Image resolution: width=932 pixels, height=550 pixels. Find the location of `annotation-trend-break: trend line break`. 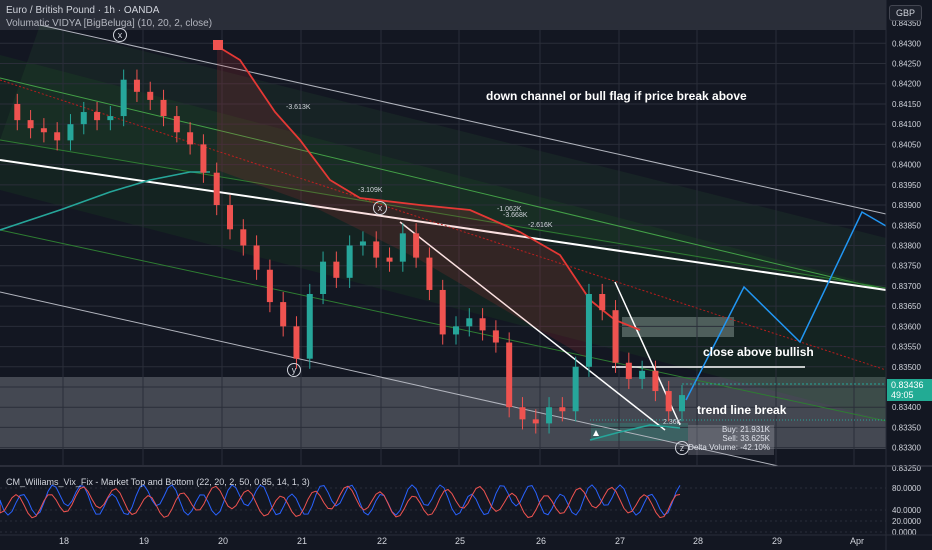

annotation-trend-break: trend line break is located at coordinates (742, 410).